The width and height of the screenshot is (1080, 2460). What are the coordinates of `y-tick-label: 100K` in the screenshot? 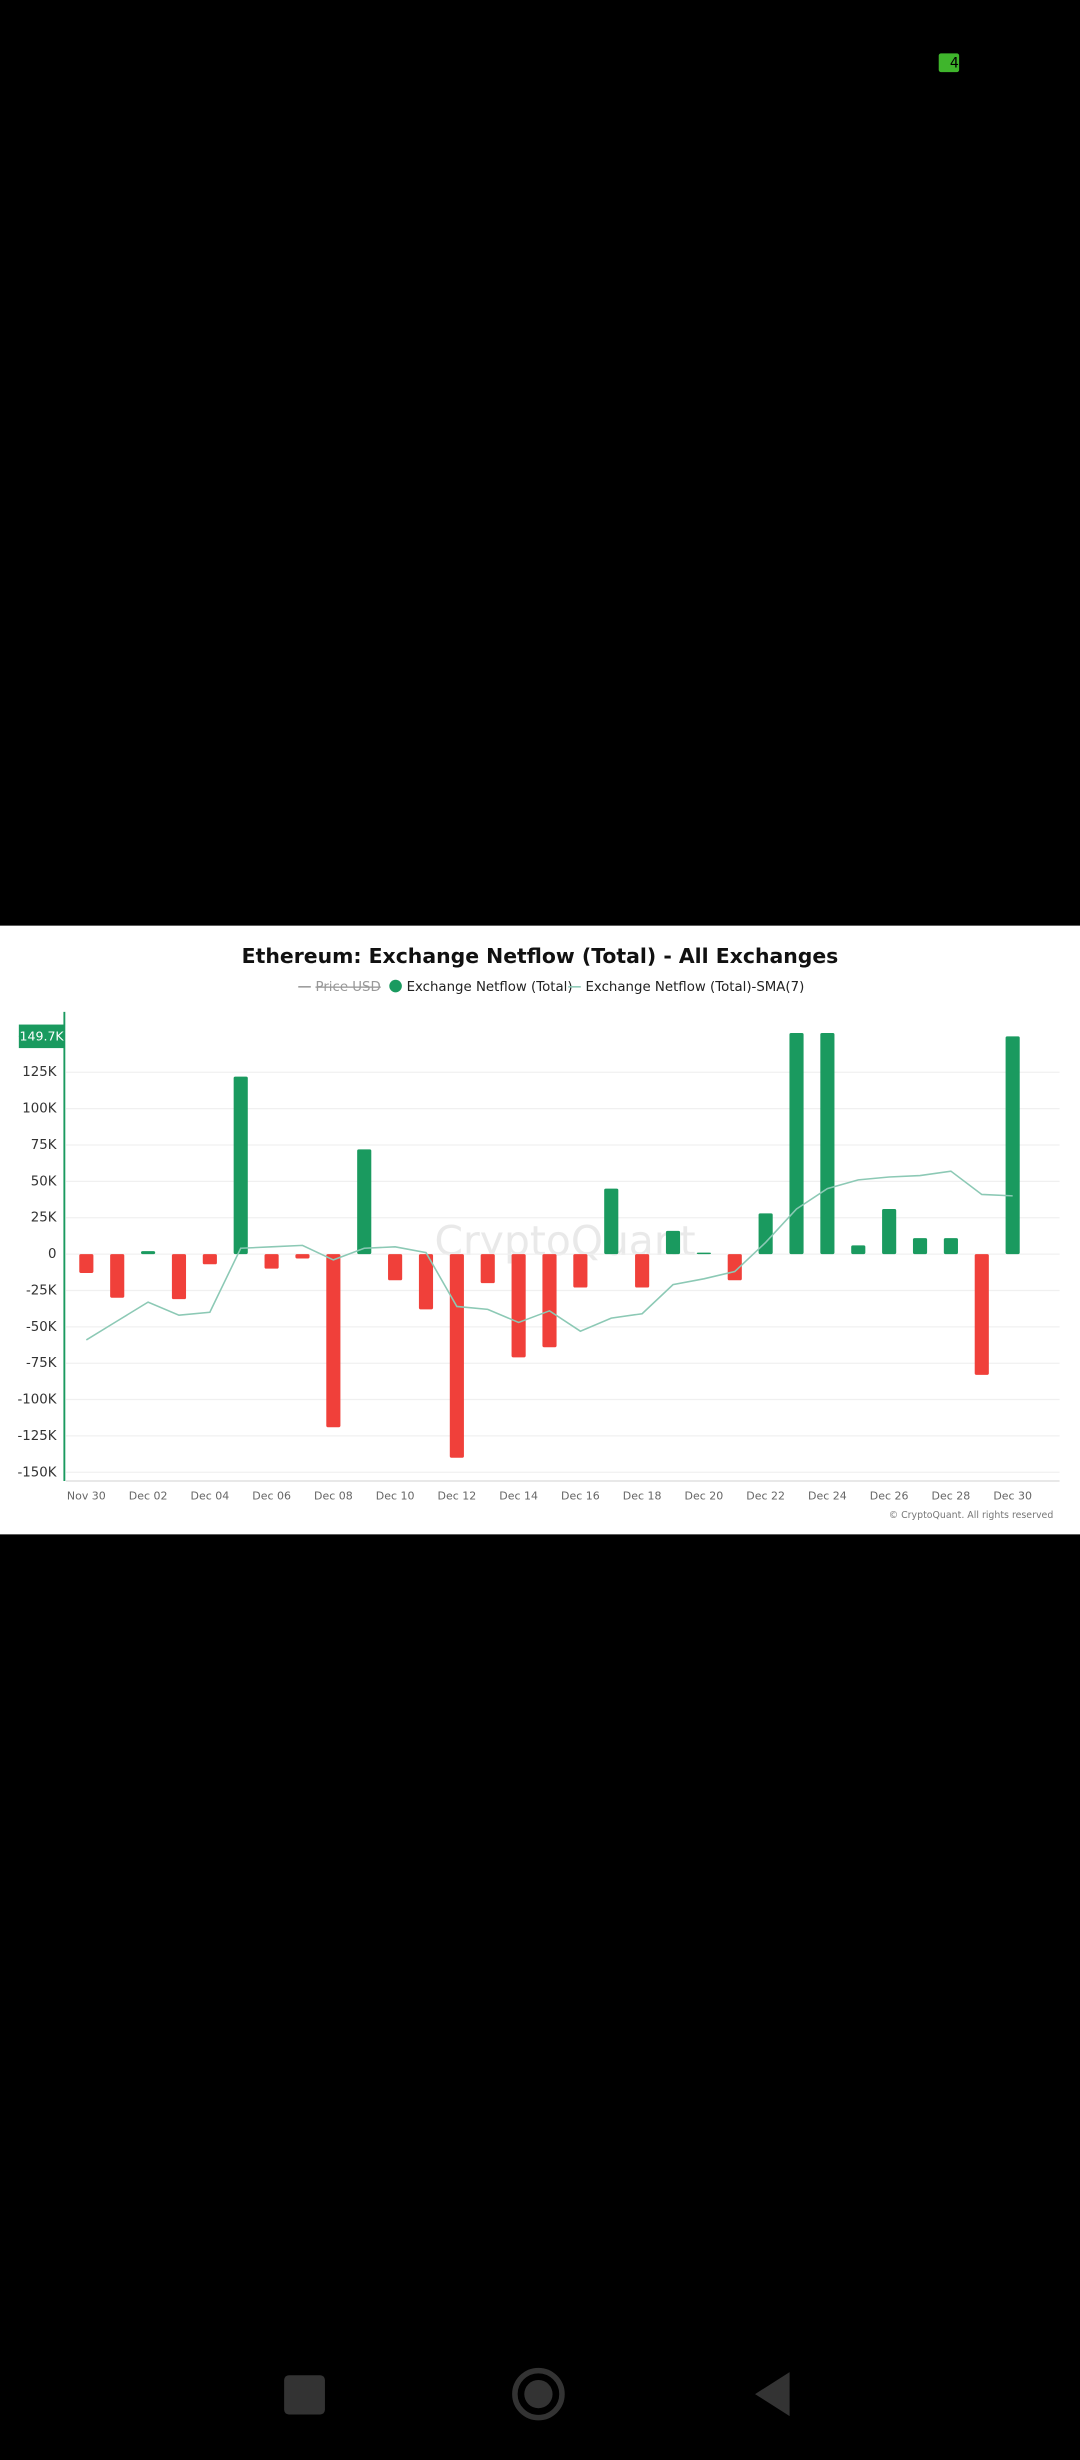 It's located at (39, 1109).